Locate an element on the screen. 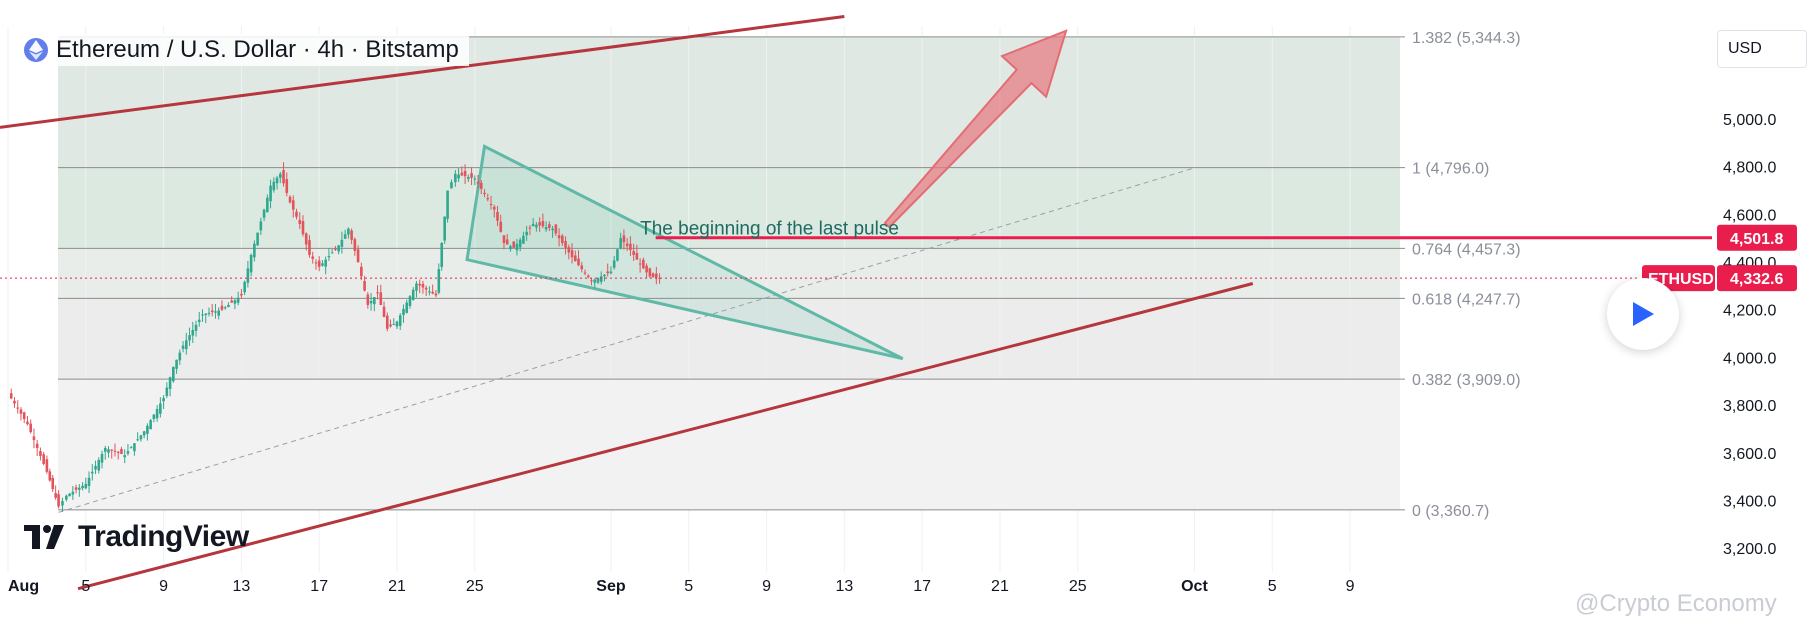 The width and height of the screenshot is (1814, 634). tradingview-logo: TradingView is located at coordinates (136, 537).